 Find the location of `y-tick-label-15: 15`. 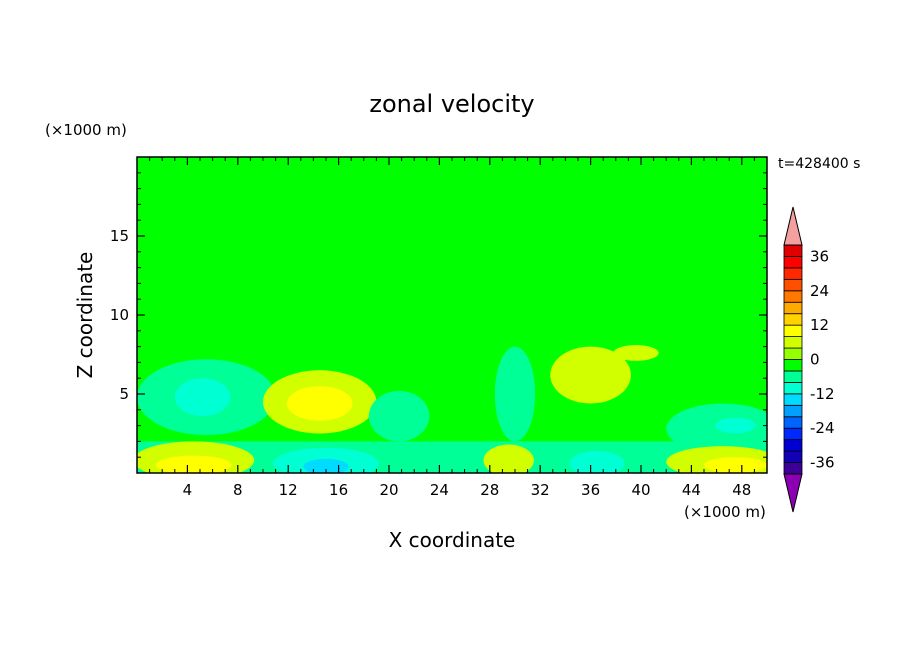

y-tick-label-15: 15 is located at coordinates (119, 236).